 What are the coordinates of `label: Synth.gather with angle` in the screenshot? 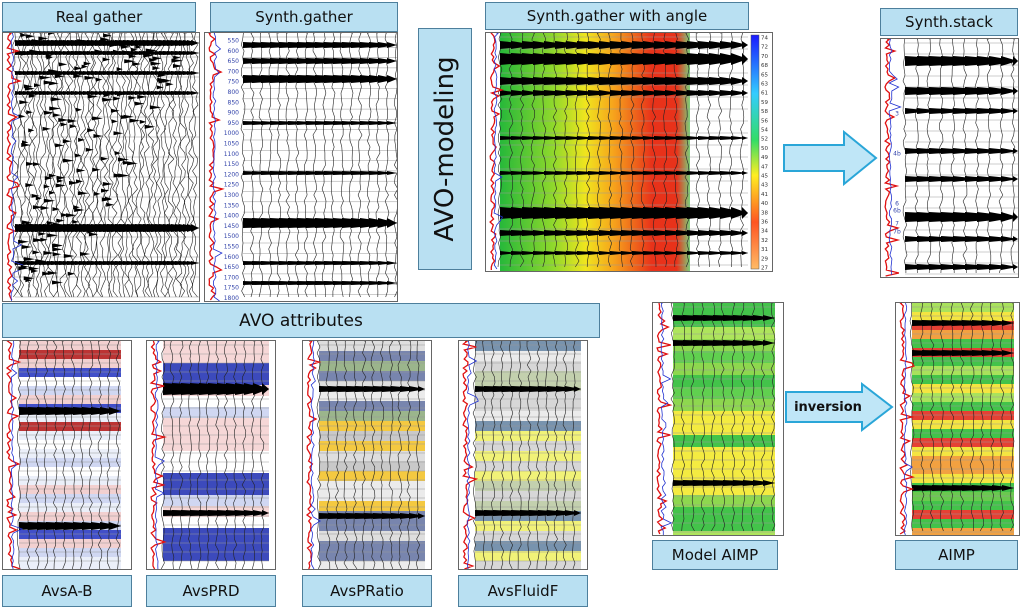 It's located at (617, 16).